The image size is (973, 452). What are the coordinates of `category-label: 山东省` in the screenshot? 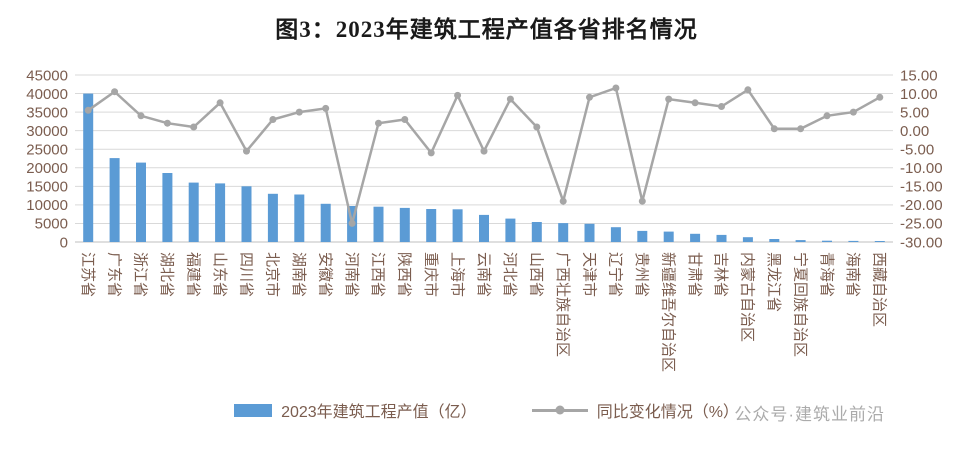 It's located at (219, 274).